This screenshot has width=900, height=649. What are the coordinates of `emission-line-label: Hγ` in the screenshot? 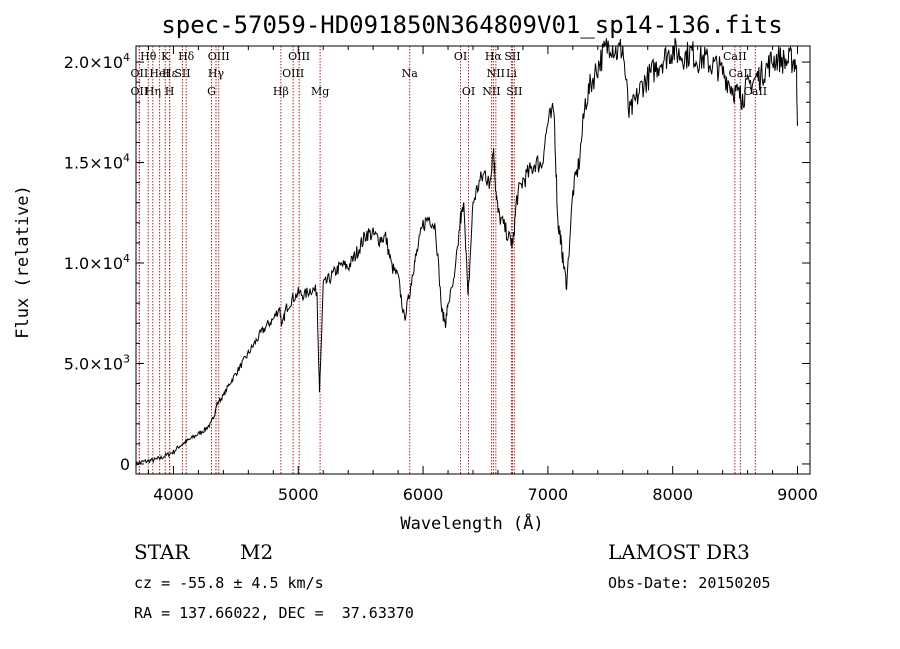 It's located at (216, 73).